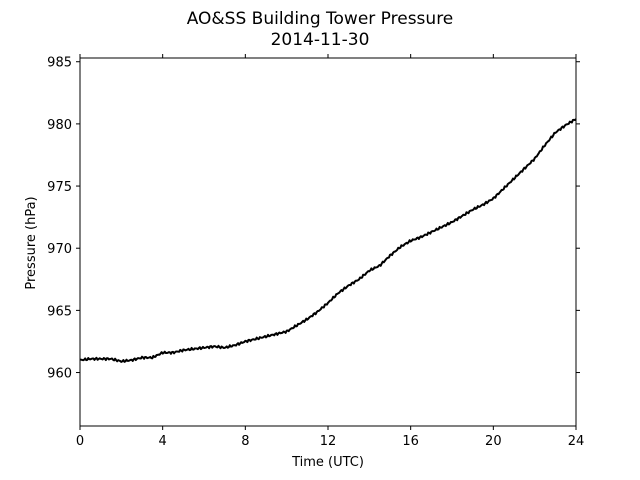 The height and width of the screenshot is (480, 640). Describe the element at coordinates (327, 462) in the screenshot. I see `x-axis-label: Time (UTC)` at that location.